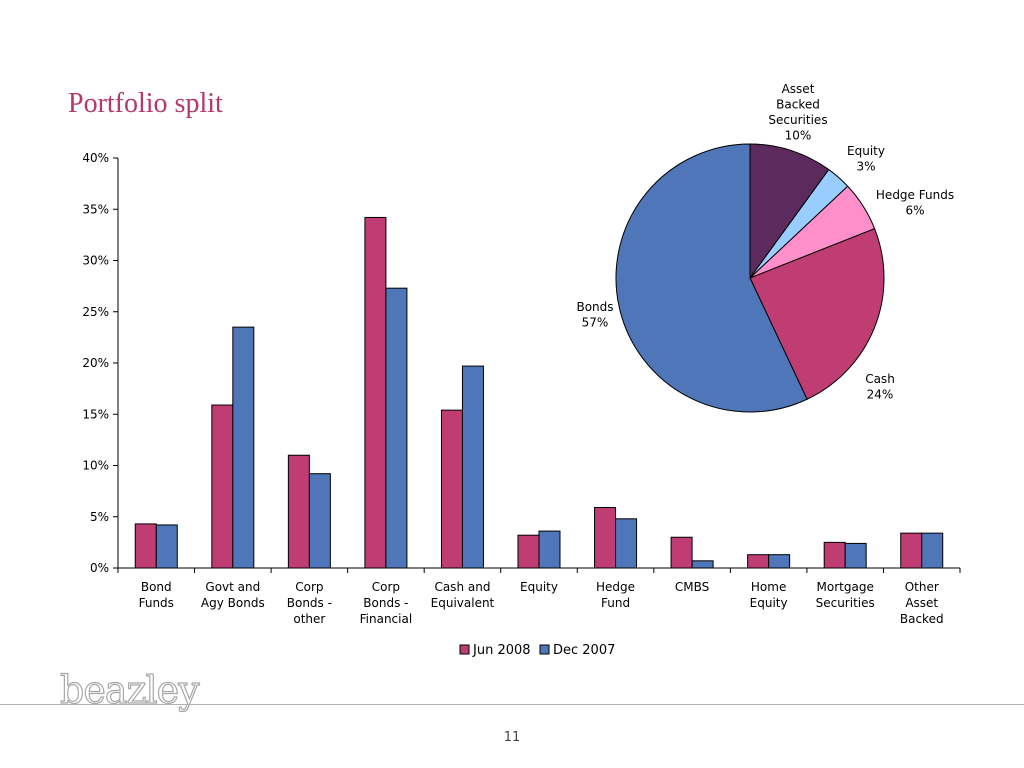 The height and width of the screenshot is (768, 1024). Describe the element at coordinates (95, 158) in the screenshot. I see `y-tick-label: 40%` at that location.